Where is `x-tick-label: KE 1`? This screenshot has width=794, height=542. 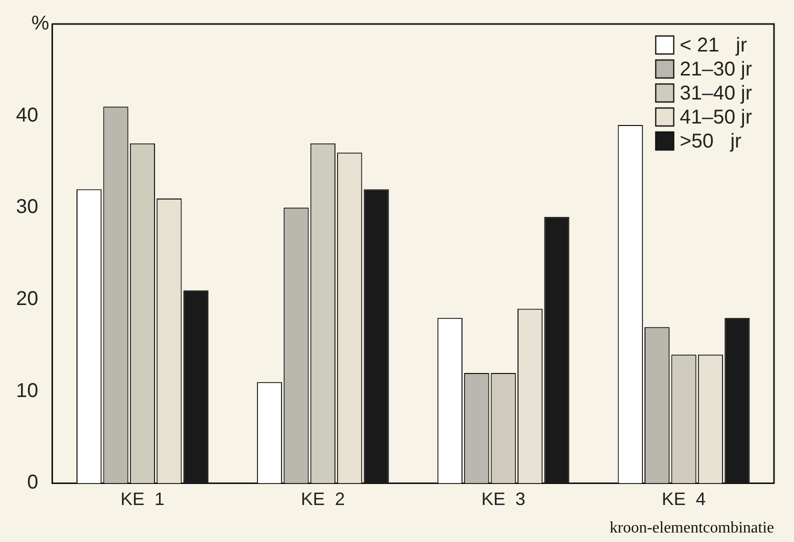
x-tick-label: KE 1 is located at coordinates (142, 498).